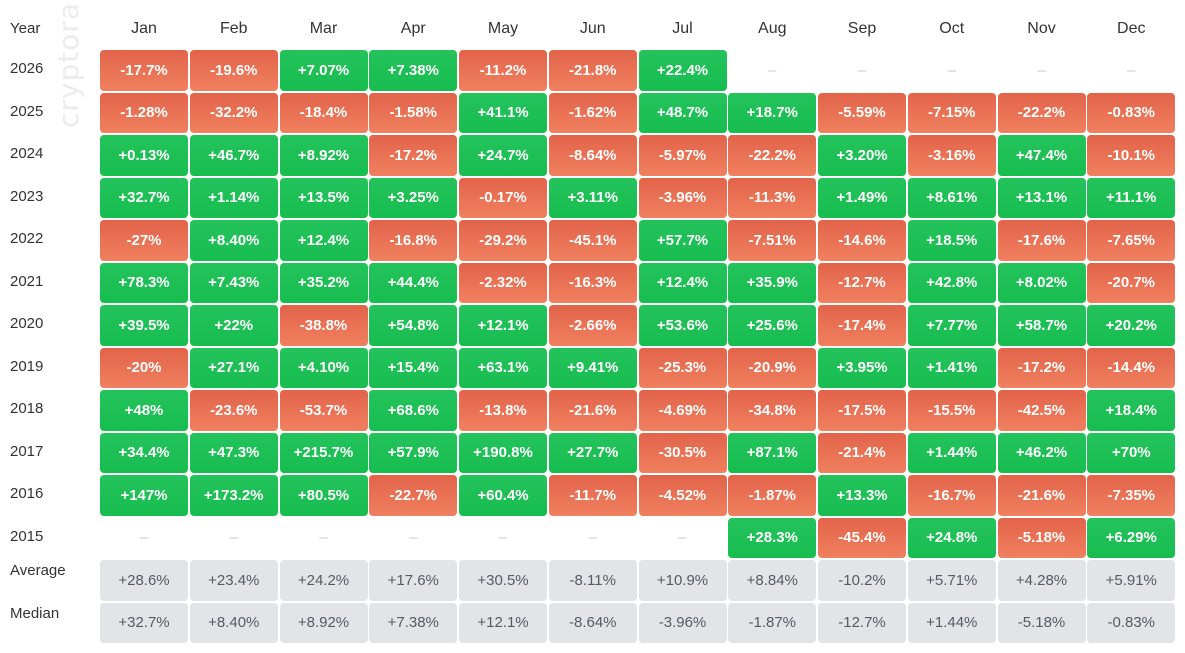  I want to click on cell-average-nov: +4.28%, so click(1041, 580).